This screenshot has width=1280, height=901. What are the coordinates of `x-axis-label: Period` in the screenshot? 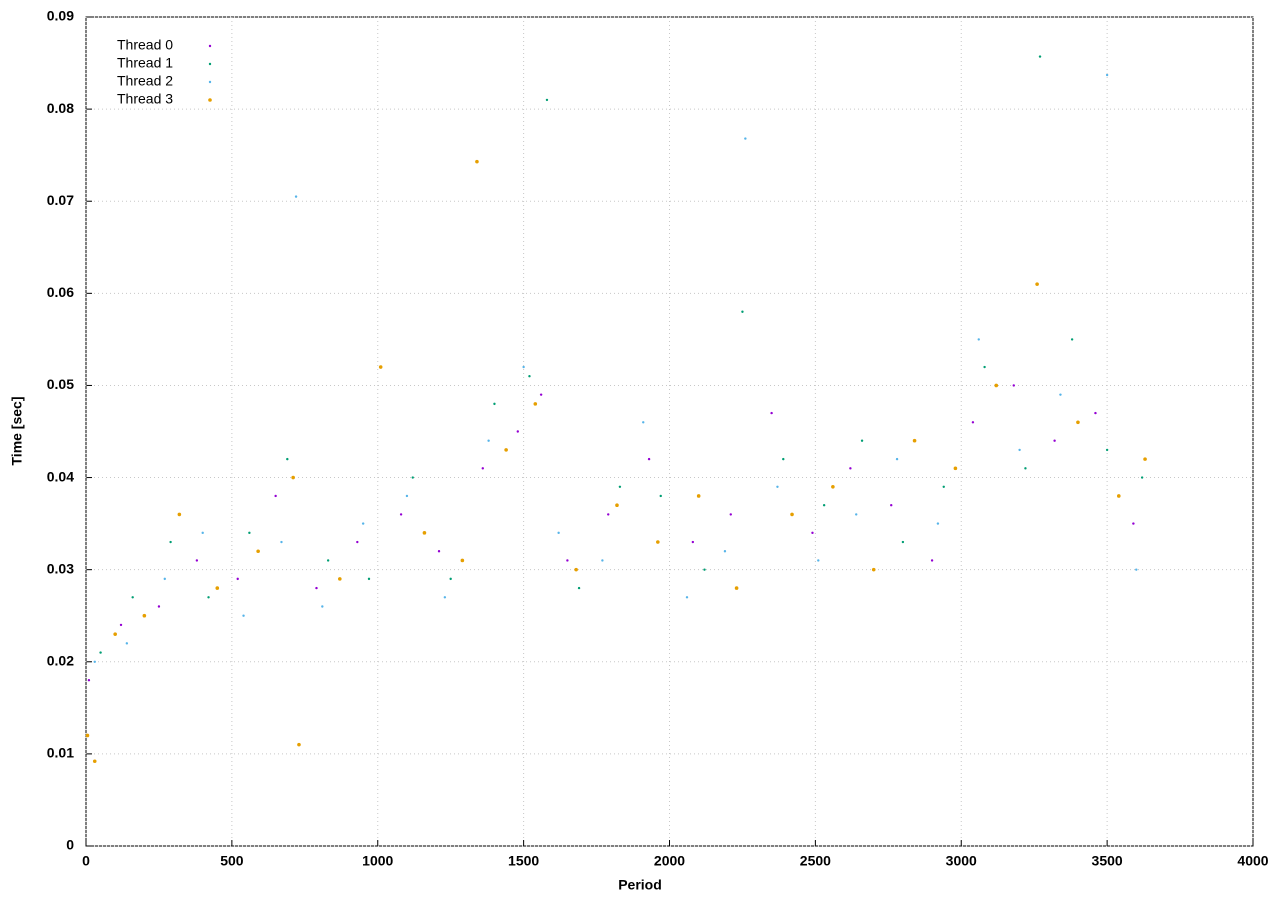 It's located at (640, 885).